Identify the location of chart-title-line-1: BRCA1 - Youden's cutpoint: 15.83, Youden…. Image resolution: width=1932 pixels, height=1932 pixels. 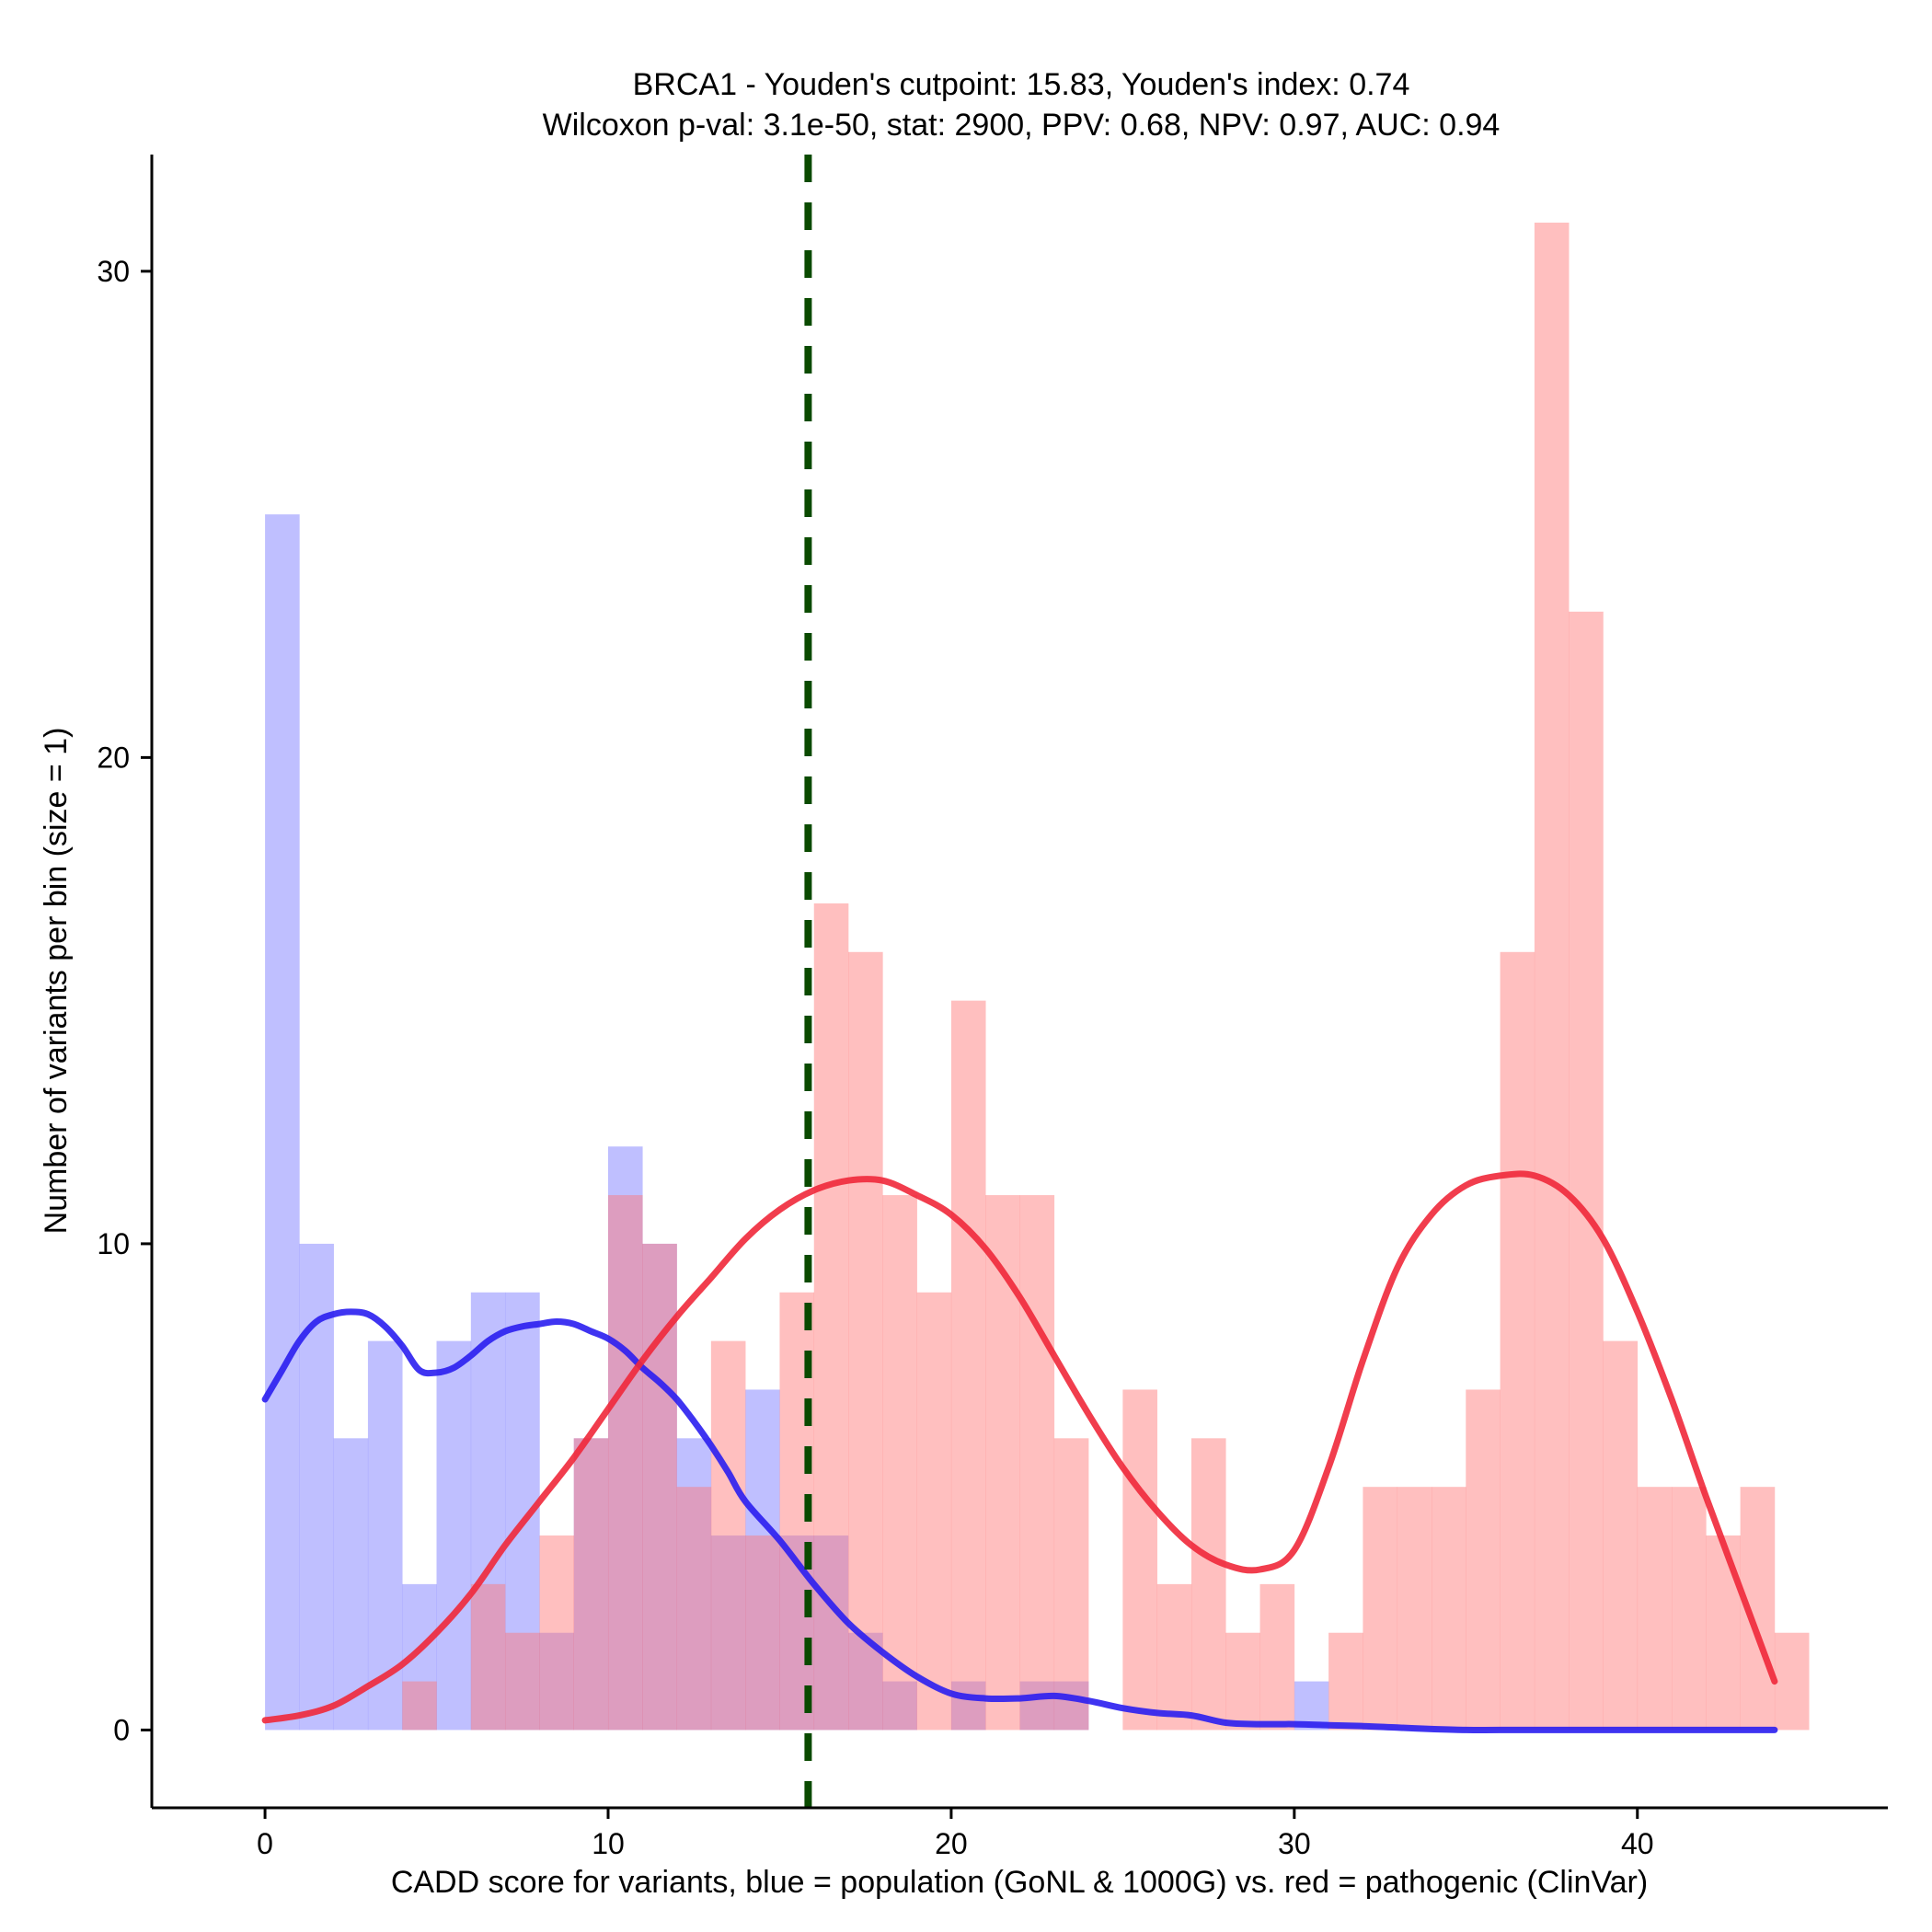
(1021, 84).